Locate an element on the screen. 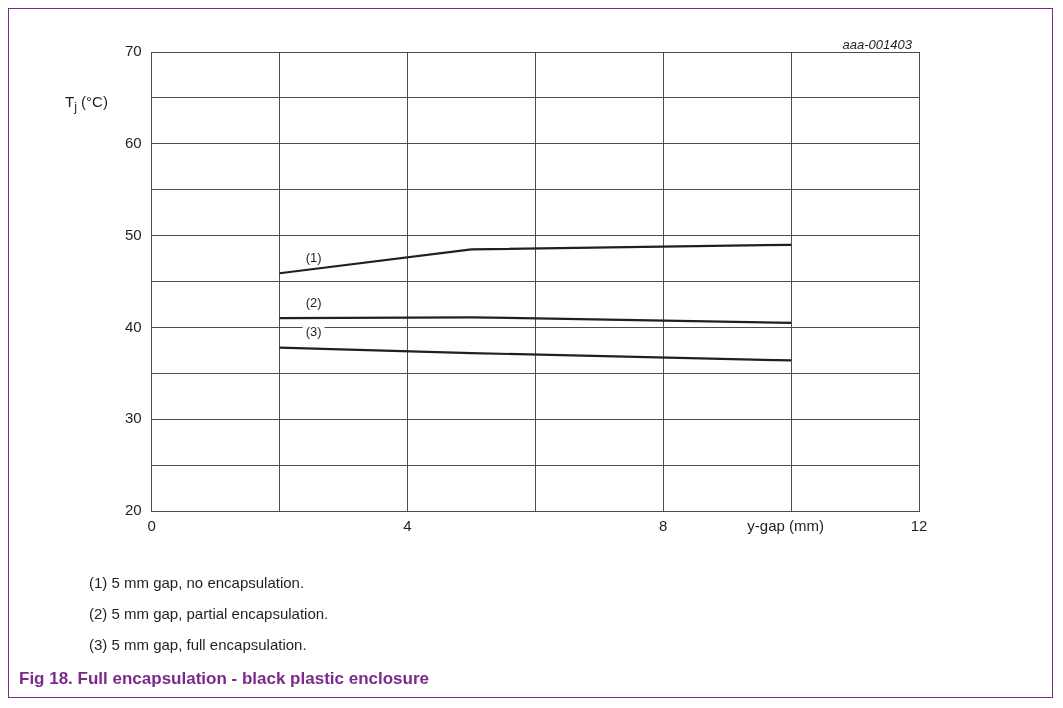 This screenshot has height=708, width=1063. y-tick-label: 30 is located at coordinates (133, 418).